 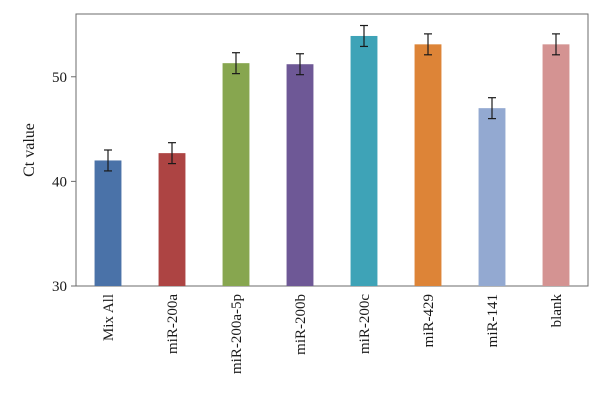 What do you see at coordinates (237, 334) in the screenshot?
I see `x-tick-label: miR-200a-5p` at bounding box center [237, 334].